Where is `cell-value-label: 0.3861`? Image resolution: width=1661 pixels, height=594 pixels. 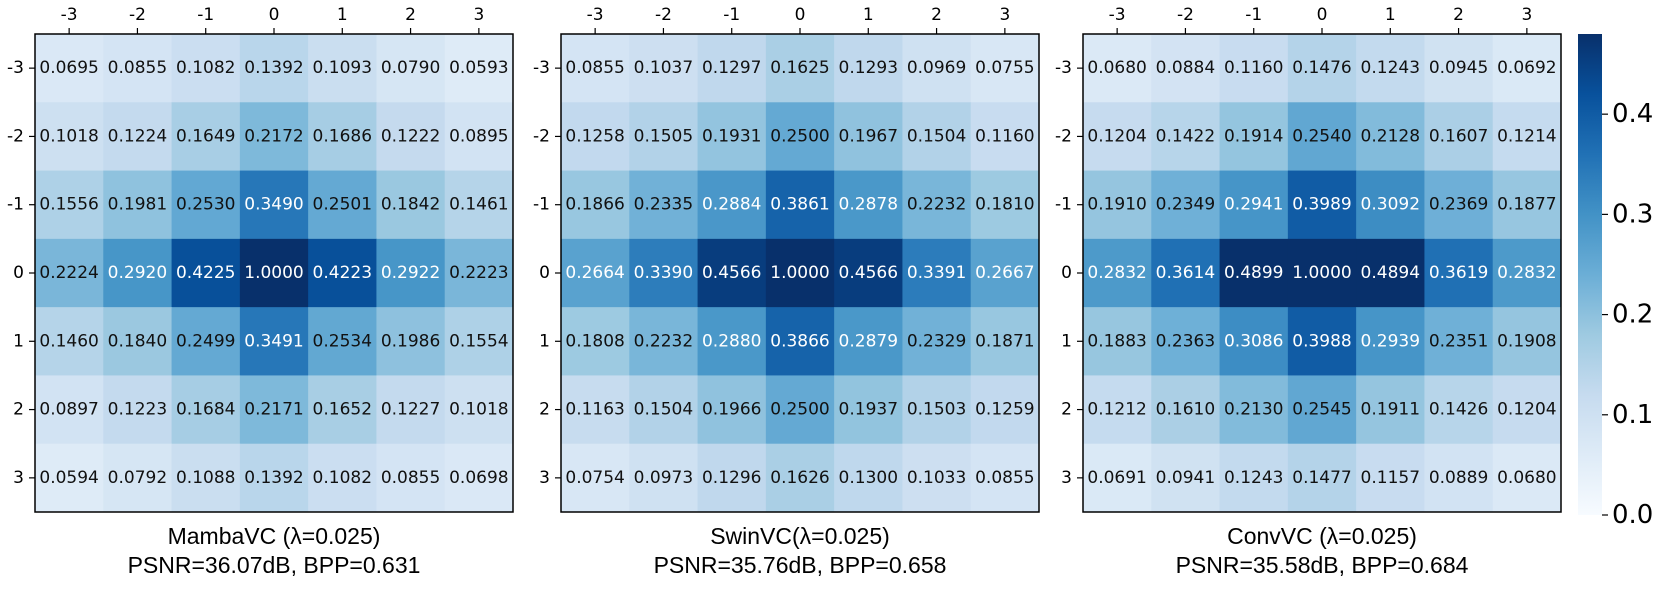 cell-value-label: 0.3861 is located at coordinates (799, 205).